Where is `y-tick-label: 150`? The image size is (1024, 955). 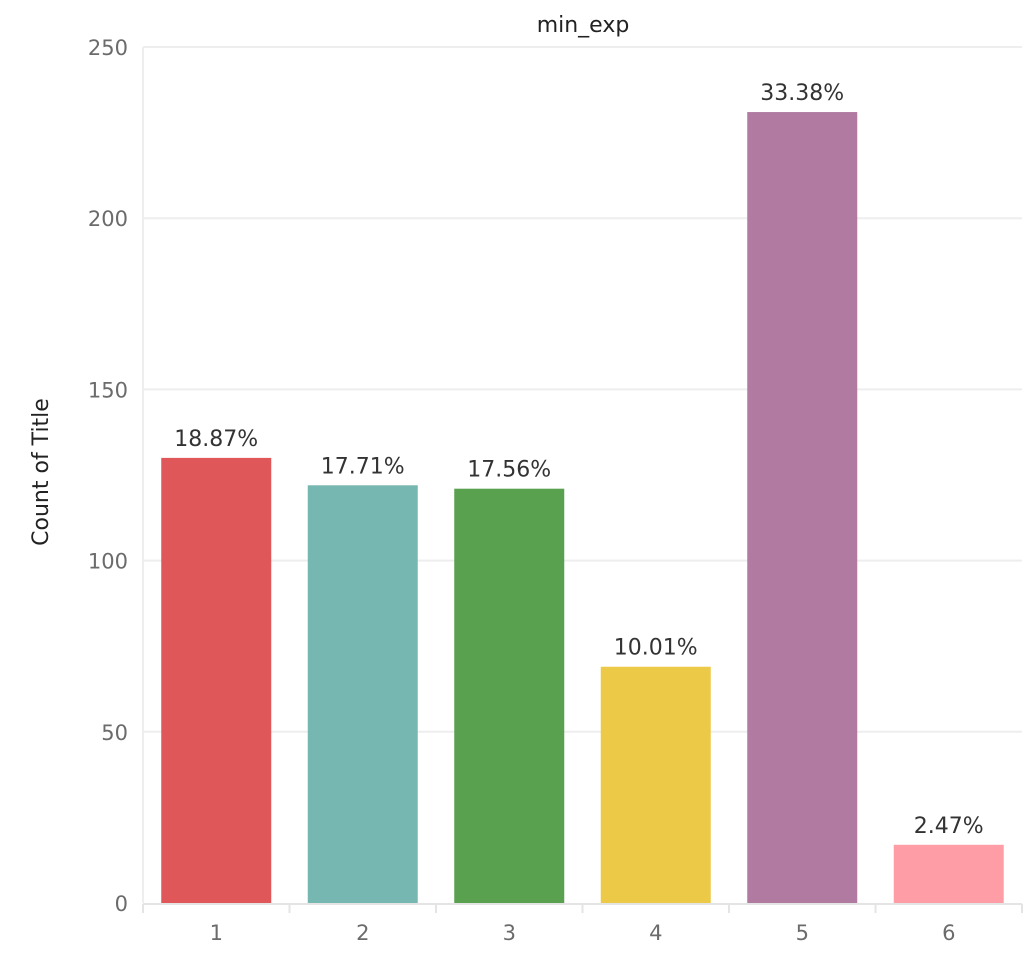 y-tick-label: 150 is located at coordinates (108, 390).